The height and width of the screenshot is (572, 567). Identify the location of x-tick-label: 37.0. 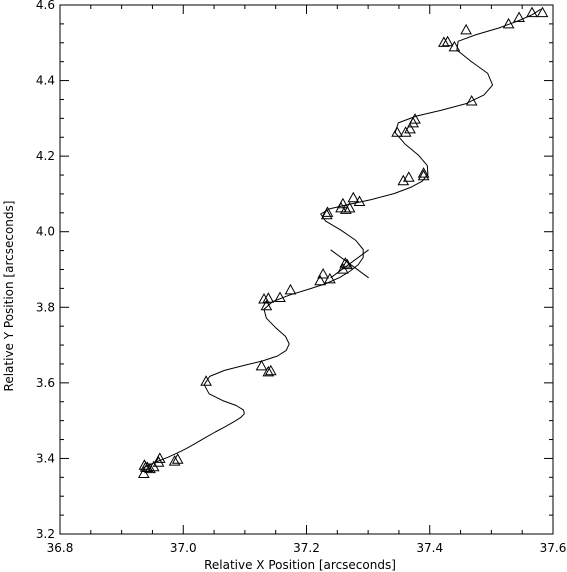
(183, 548).